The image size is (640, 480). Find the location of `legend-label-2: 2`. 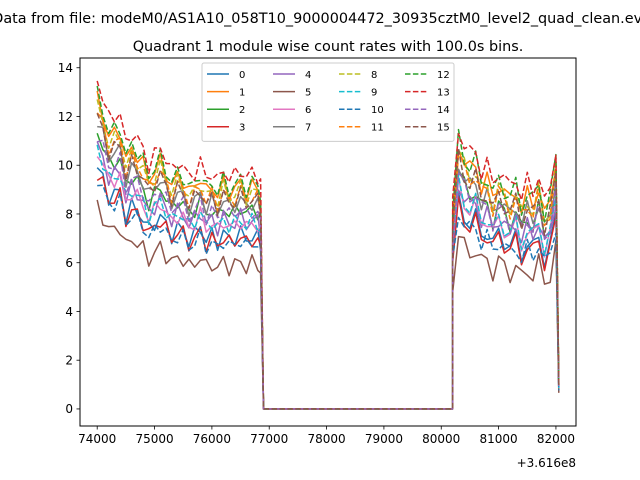

legend-label-2: 2 is located at coordinates (242, 110).